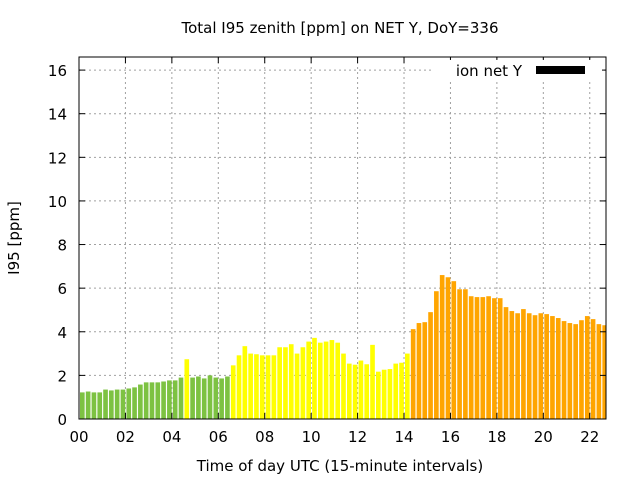 This screenshot has height=484, width=640. What do you see at coordinates (218, 437) in the screenshot?
I see `x-tick-label: 06` at bounding box center [218, 437].